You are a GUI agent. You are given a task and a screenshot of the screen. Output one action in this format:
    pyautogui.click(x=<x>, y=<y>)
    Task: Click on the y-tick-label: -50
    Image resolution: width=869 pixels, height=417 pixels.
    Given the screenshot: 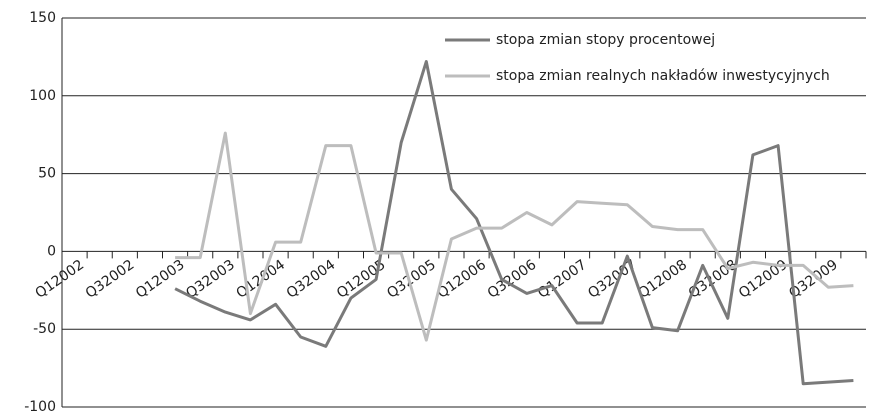 What is the action you would take?
    pyautogui.click(x=44, y=329)
    